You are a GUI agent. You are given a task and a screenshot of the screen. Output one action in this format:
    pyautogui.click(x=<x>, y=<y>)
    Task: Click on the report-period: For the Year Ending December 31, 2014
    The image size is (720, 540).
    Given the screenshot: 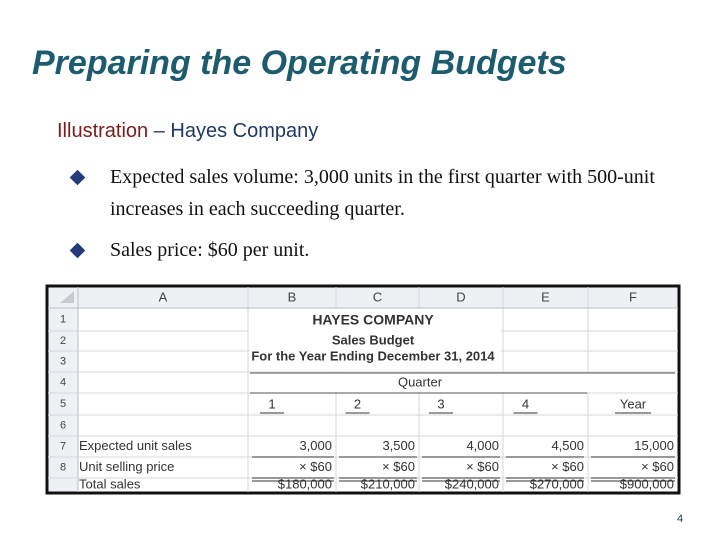 What is the action you would take?
    pyautogui.click(x=373, y=355)
    